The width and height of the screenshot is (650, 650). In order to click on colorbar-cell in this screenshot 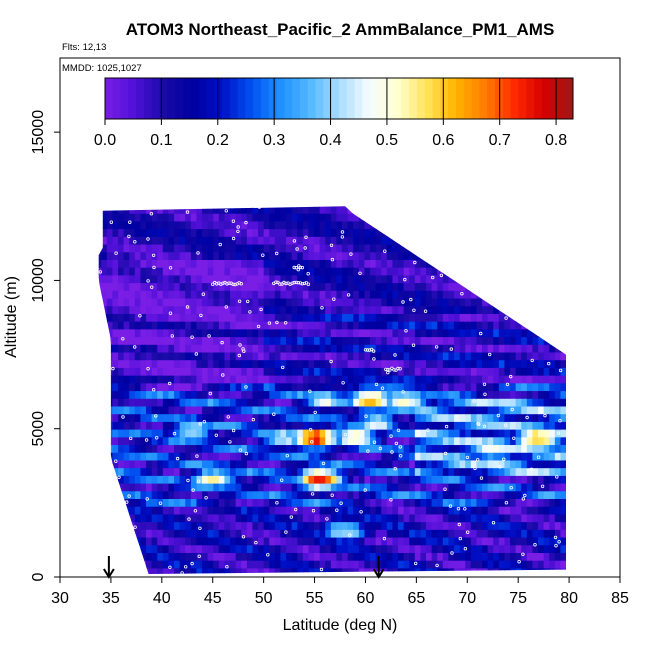, I will do `click(273, 98)`.